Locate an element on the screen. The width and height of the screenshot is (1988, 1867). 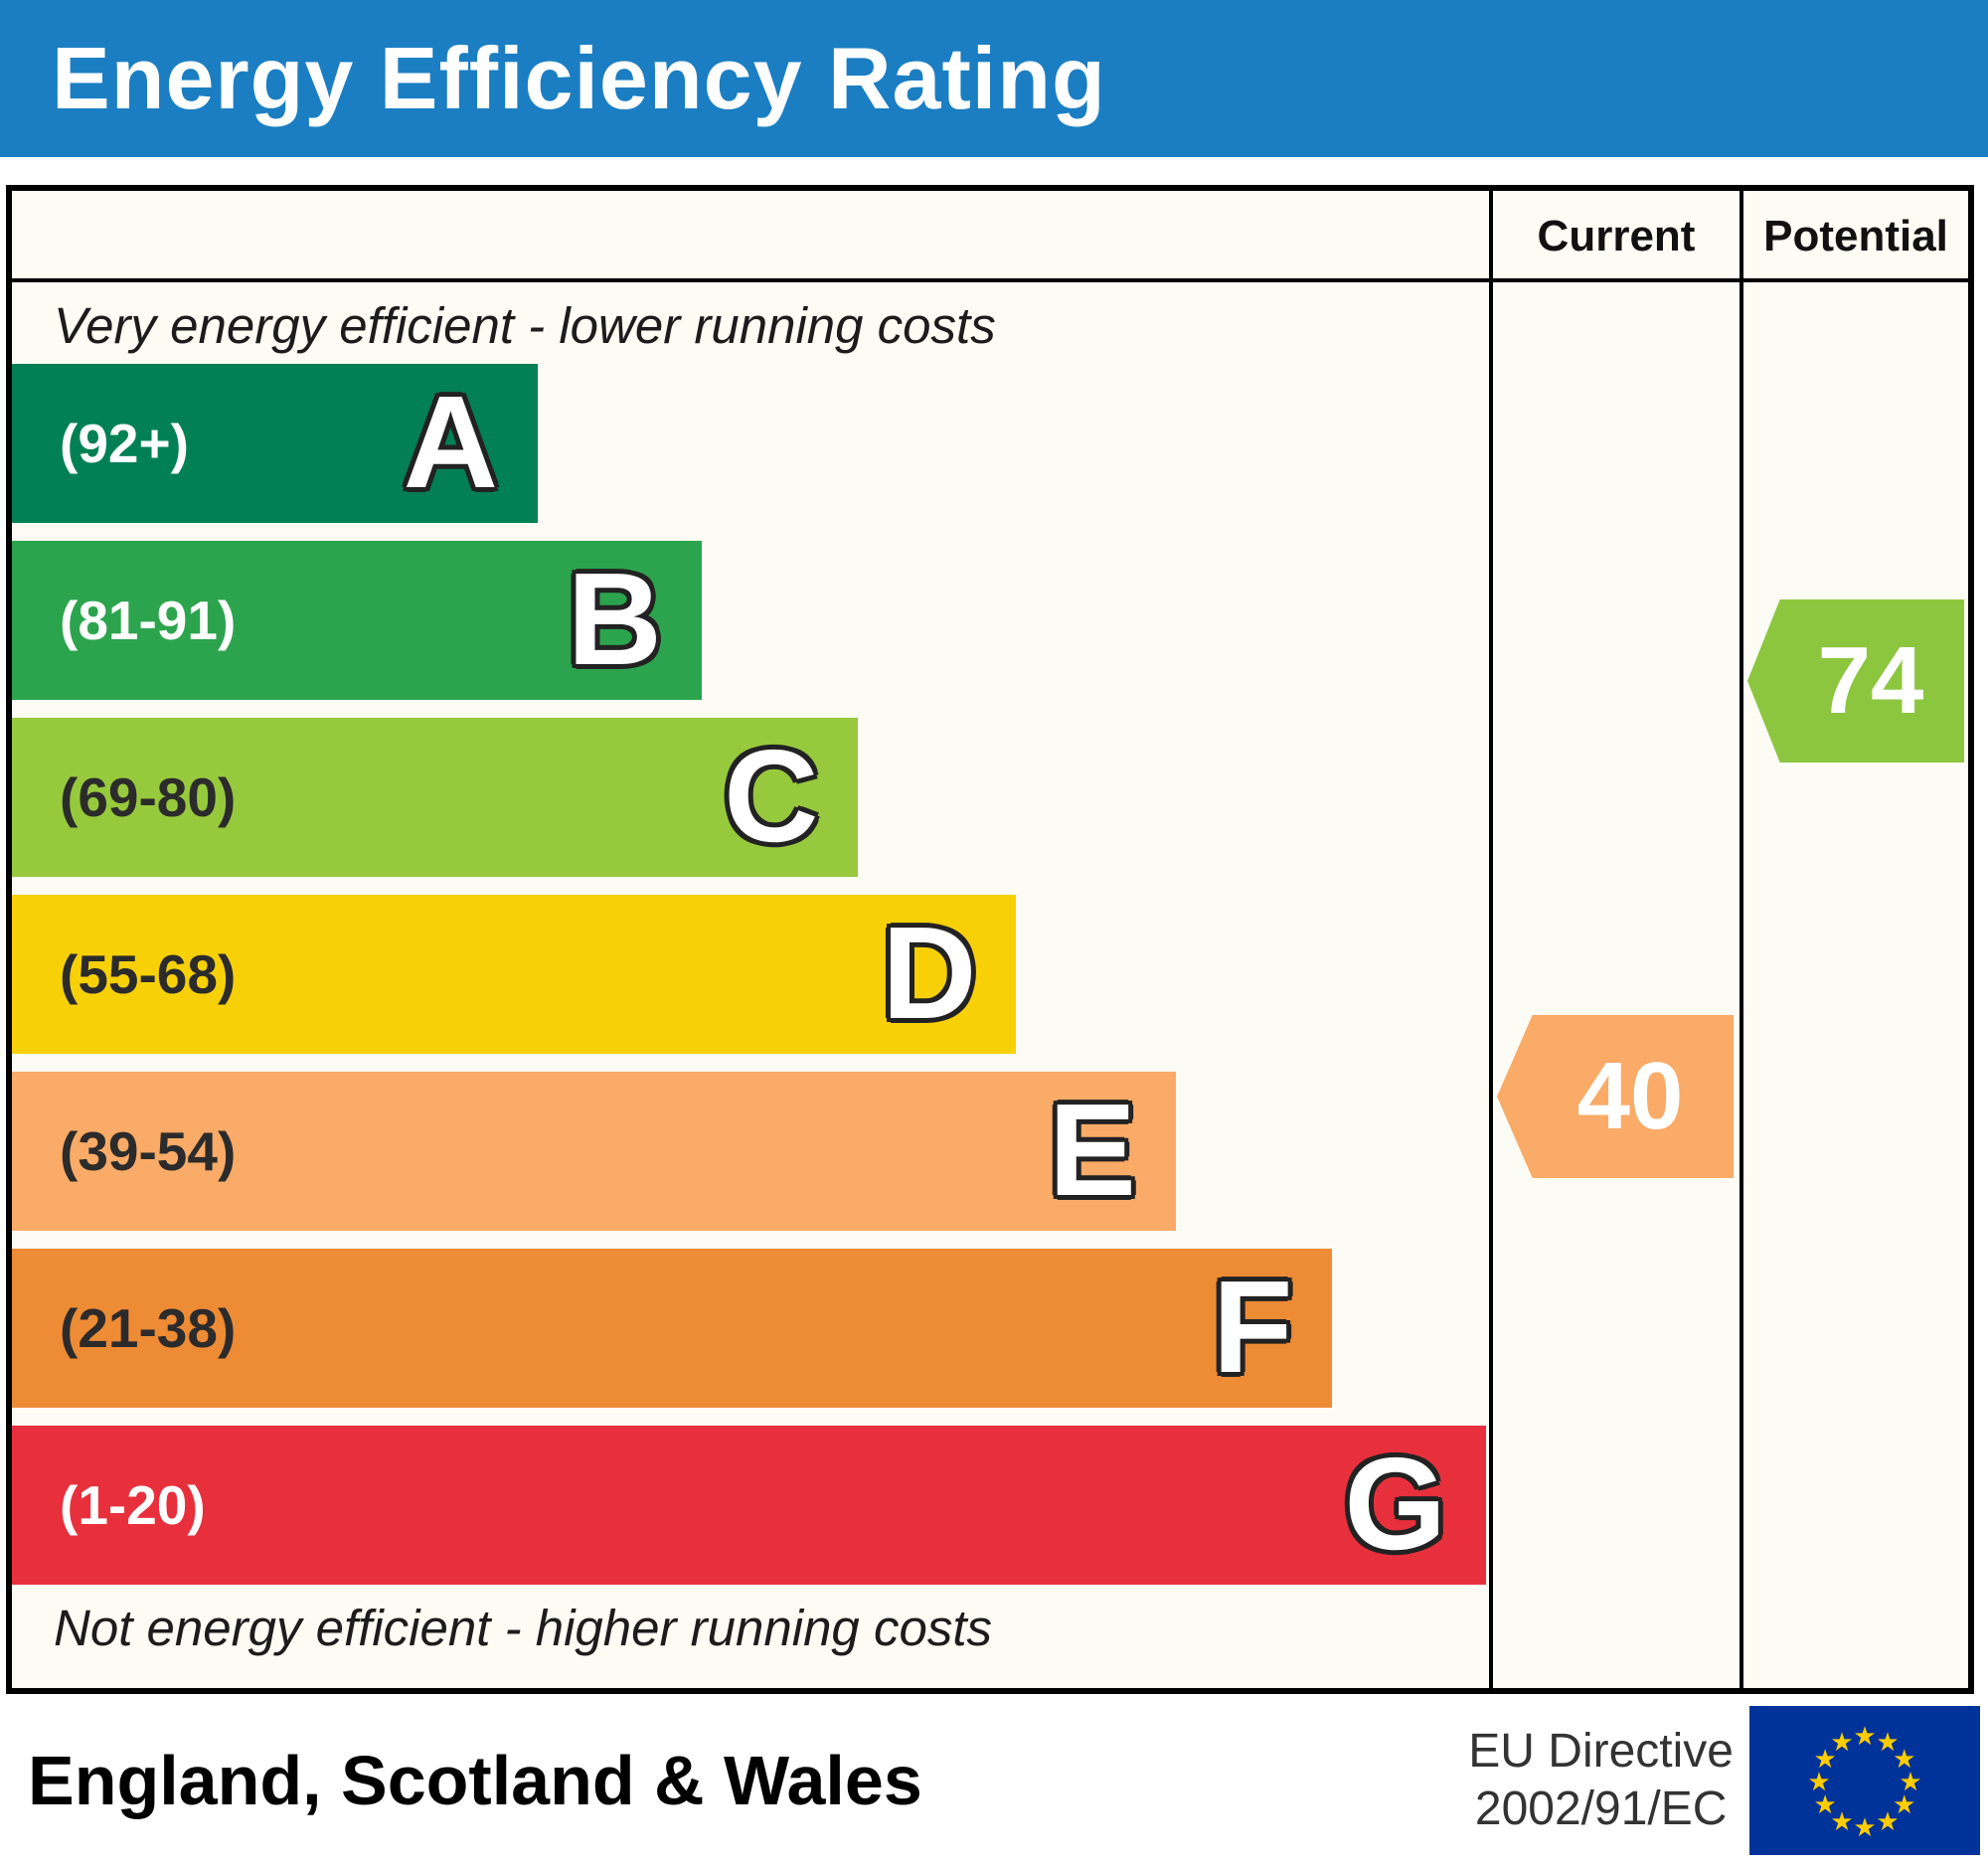
band-row: (81-91) B is located at coordinates (750, 620).